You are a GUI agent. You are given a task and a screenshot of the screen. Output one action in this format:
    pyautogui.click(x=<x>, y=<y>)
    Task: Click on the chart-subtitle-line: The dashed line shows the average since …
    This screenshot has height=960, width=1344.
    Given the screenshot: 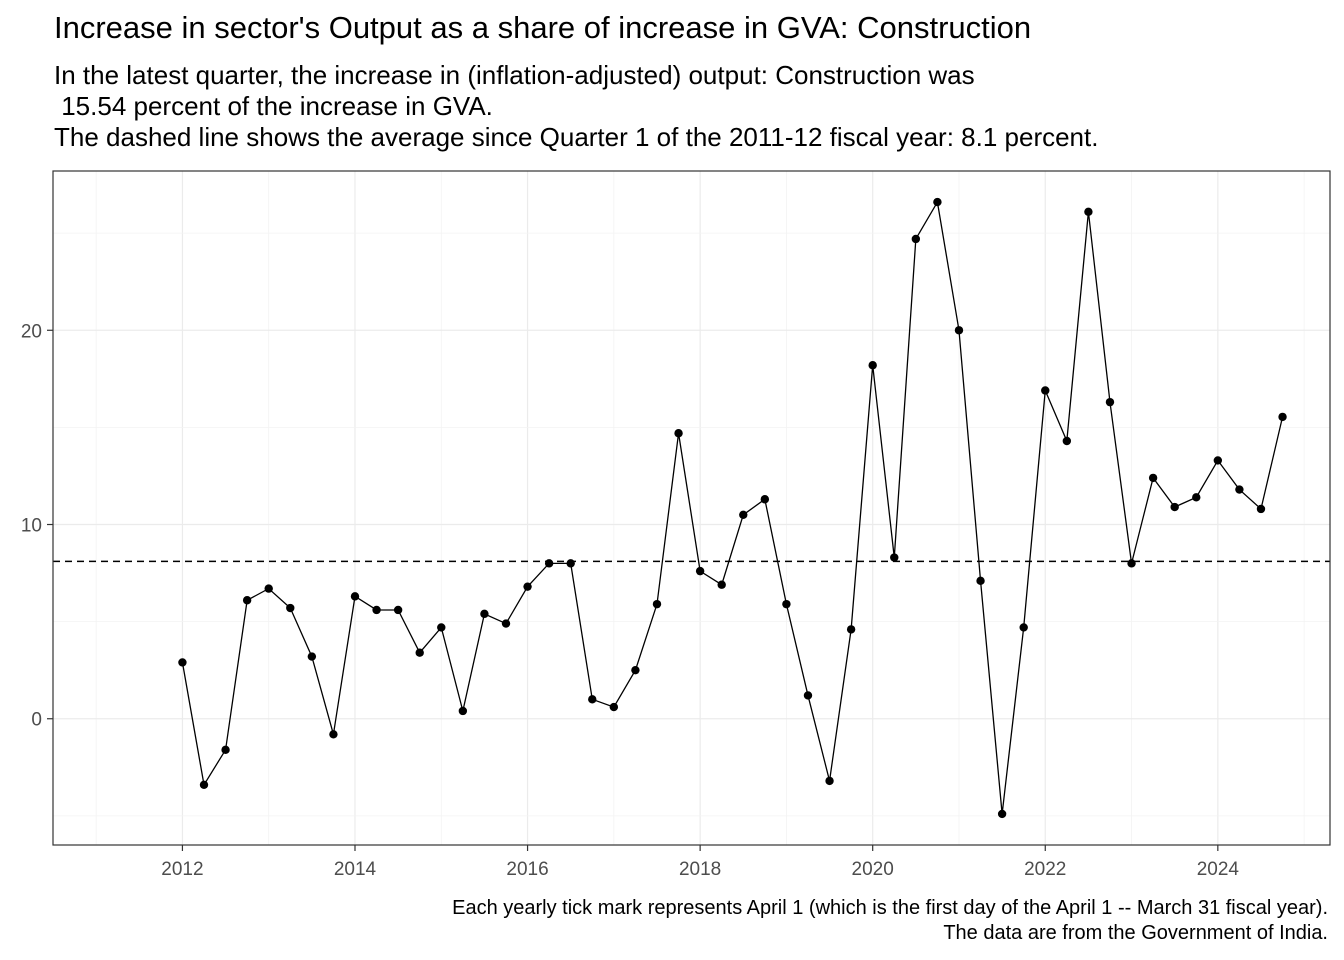 What is the action you would take?
    pyautogui.click(x=576, y=137)
    